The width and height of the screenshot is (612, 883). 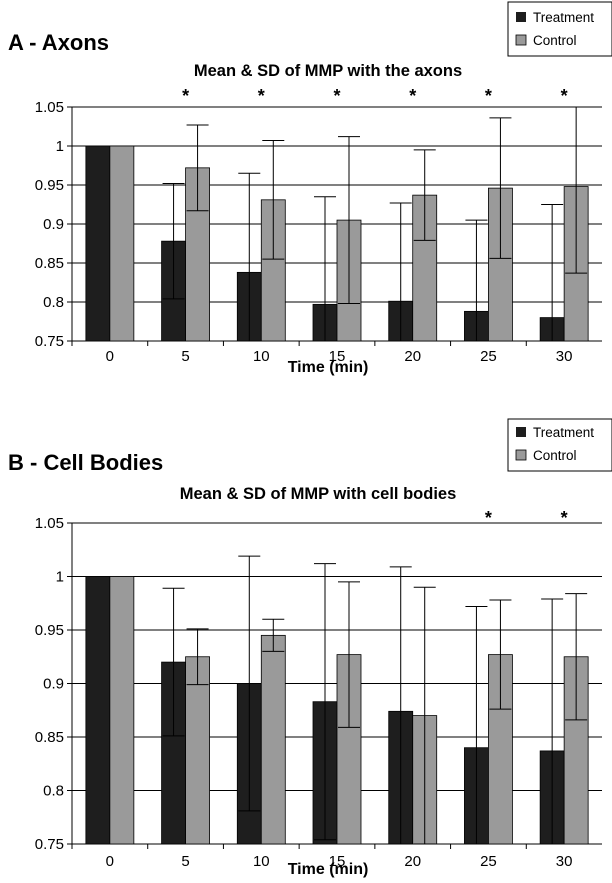 What do you see at coordinates (58, 42) in the screenshot?
I see `panel-label: A - Axons` at bounding box center [58, 42].